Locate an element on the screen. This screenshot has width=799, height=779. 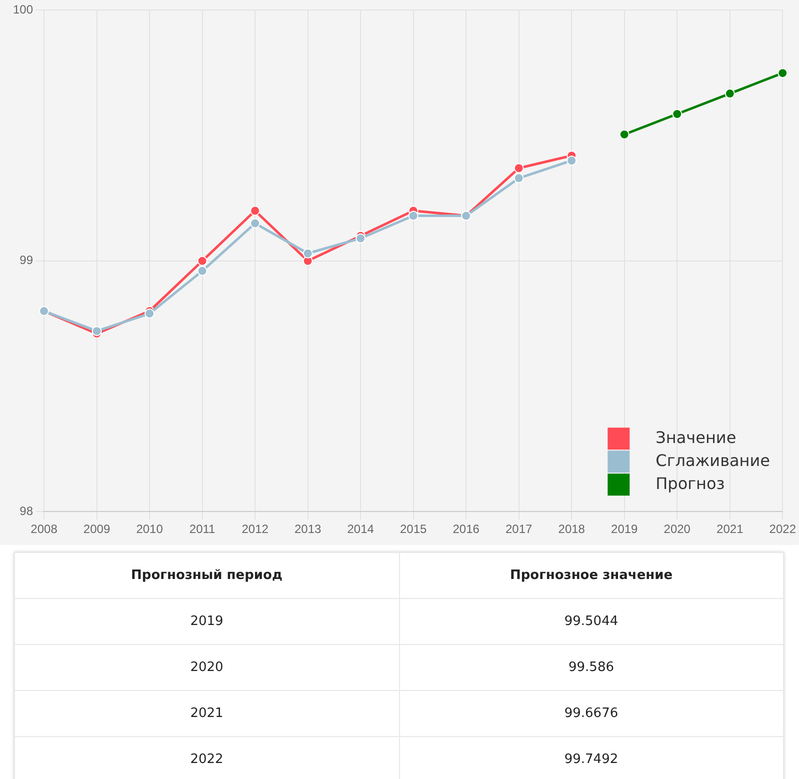
x-tick-label: 2019 is located at coordinates (624, 529).